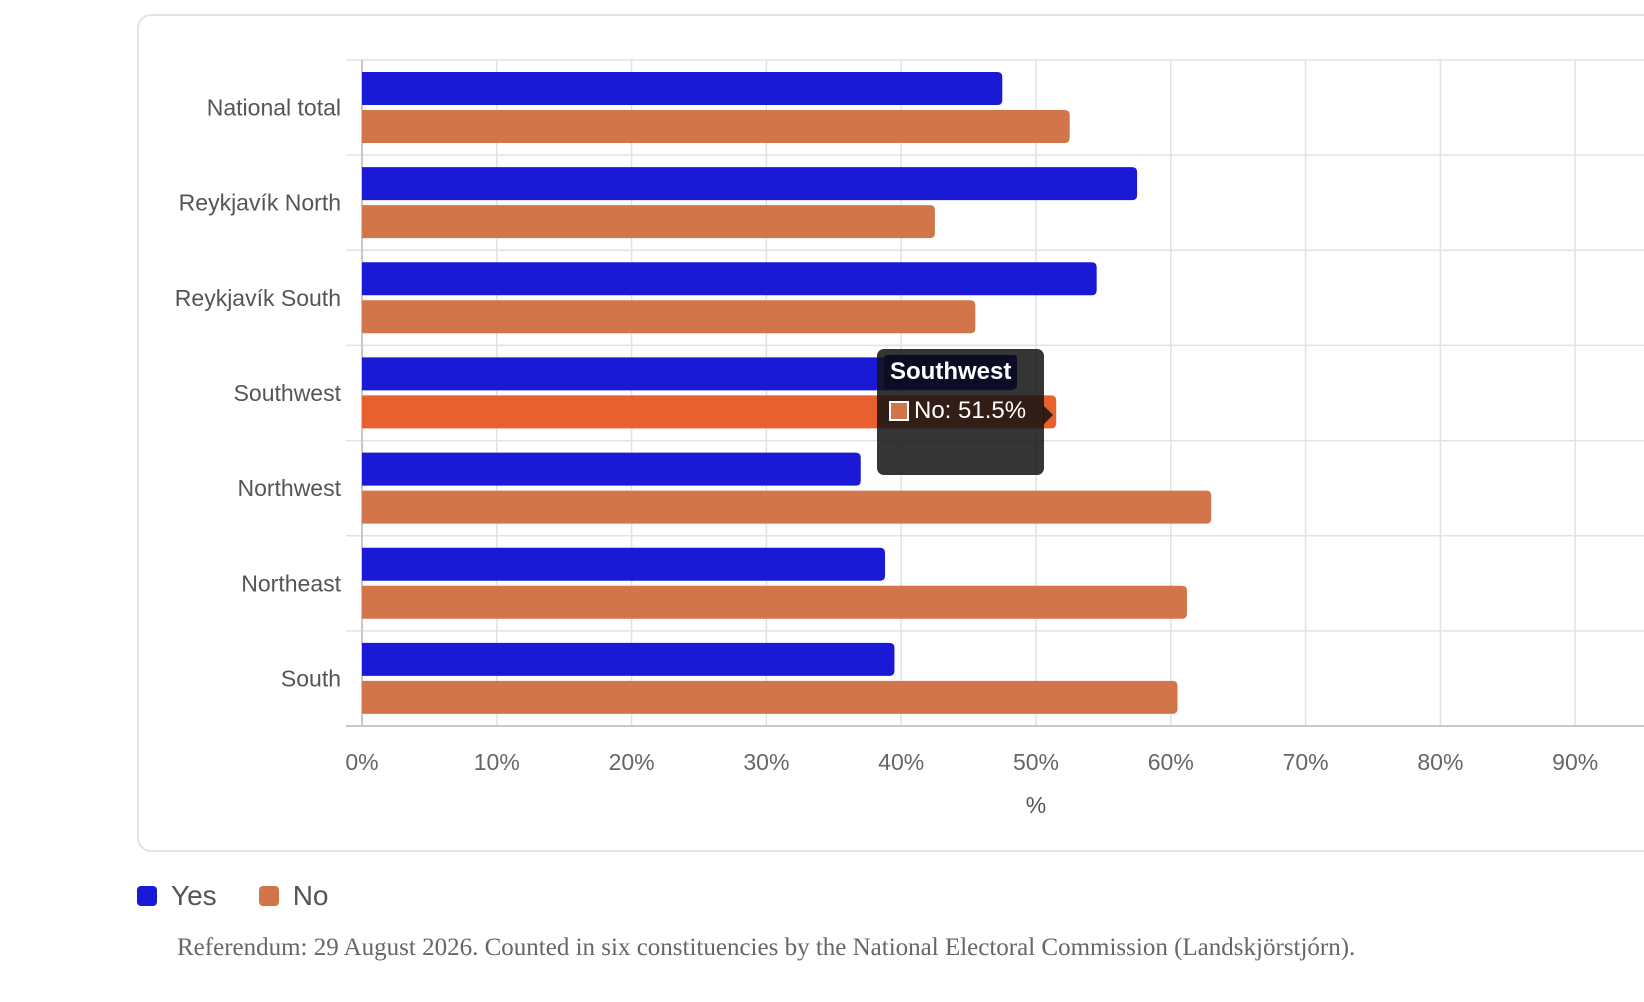 The height and width of the screenshot is (1002, 1644). I want to click on tooltip-swatch, so click(899, 411).